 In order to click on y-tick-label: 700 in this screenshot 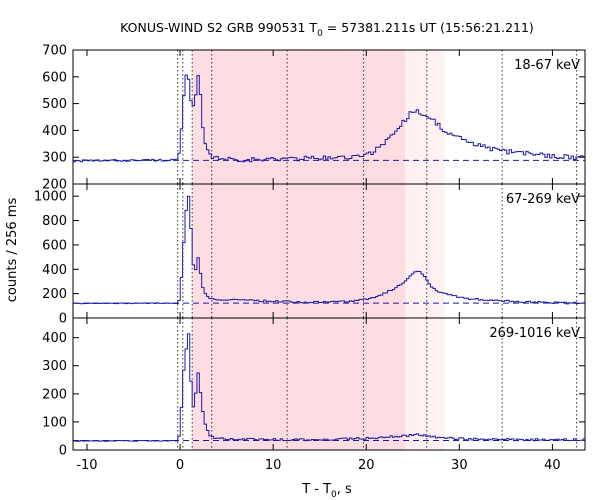, I will do `click(54, 51)`.